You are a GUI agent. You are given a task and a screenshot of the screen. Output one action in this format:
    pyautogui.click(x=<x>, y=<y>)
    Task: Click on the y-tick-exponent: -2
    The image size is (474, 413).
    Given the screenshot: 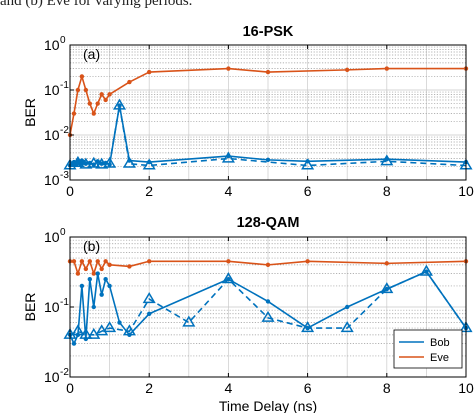 What is the action you would take?
    pyautogui.click(x=64, y=130)
    